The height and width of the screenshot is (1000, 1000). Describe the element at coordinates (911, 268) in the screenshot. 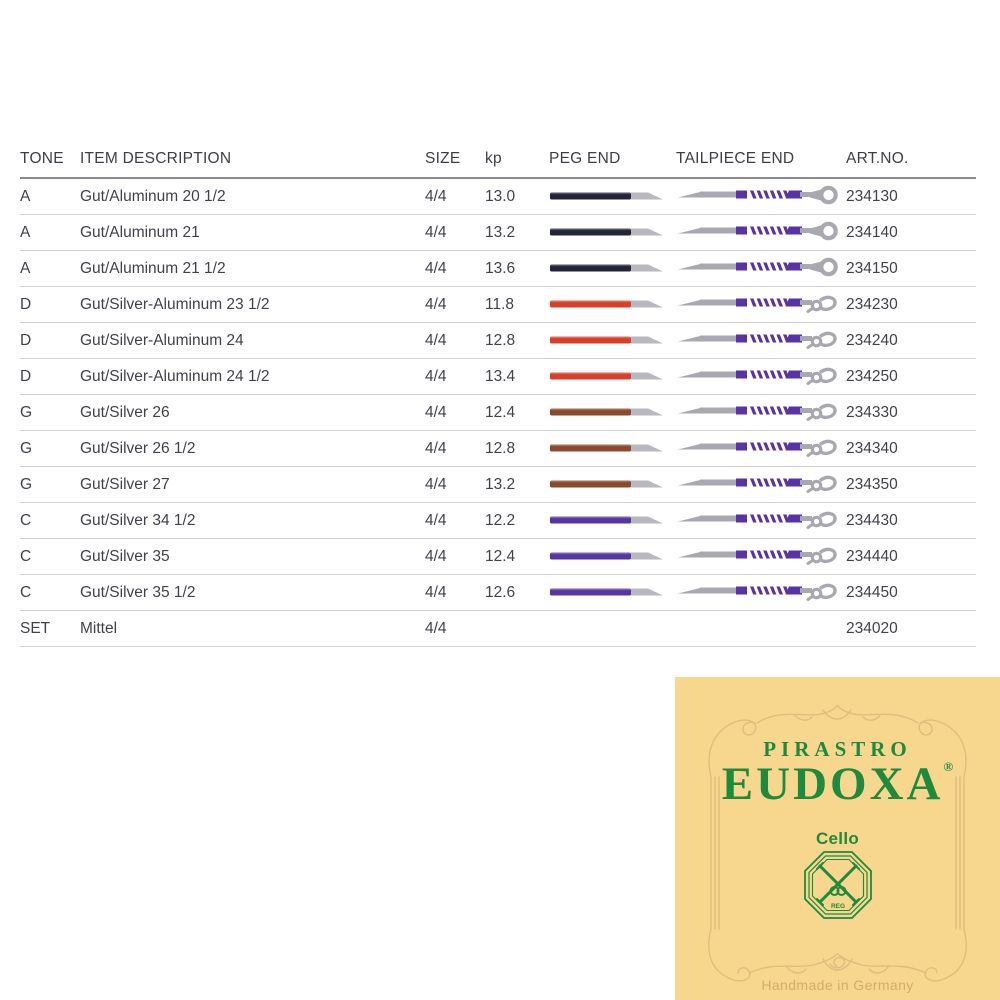

I see `art-no-cell: 234150` at that location.